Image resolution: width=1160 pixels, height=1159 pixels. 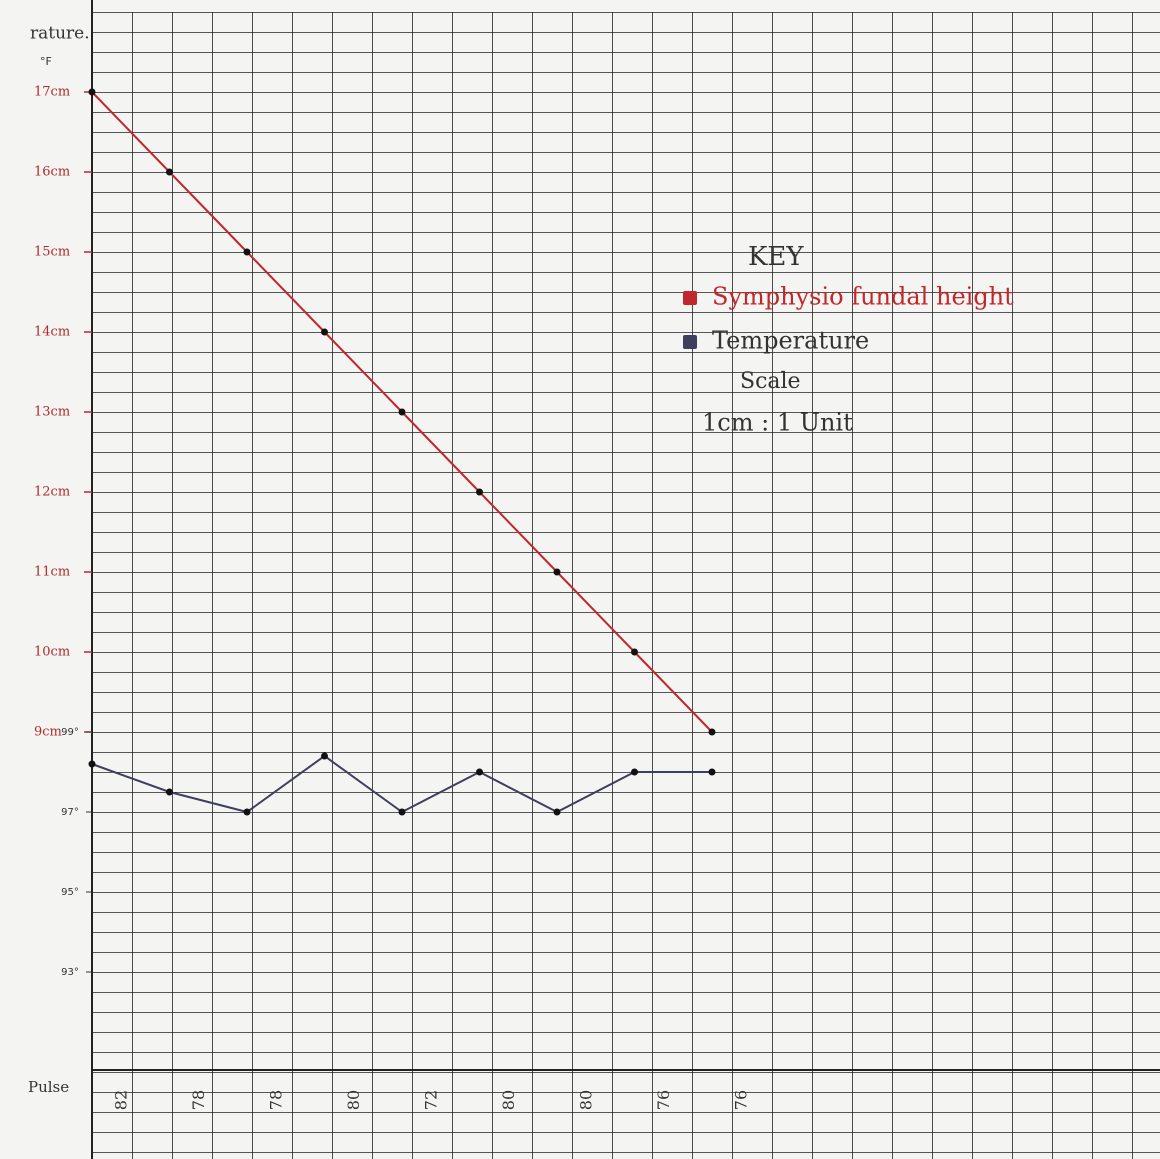 I want to click on legend-label: Temperature, so click(x=790, y=341).